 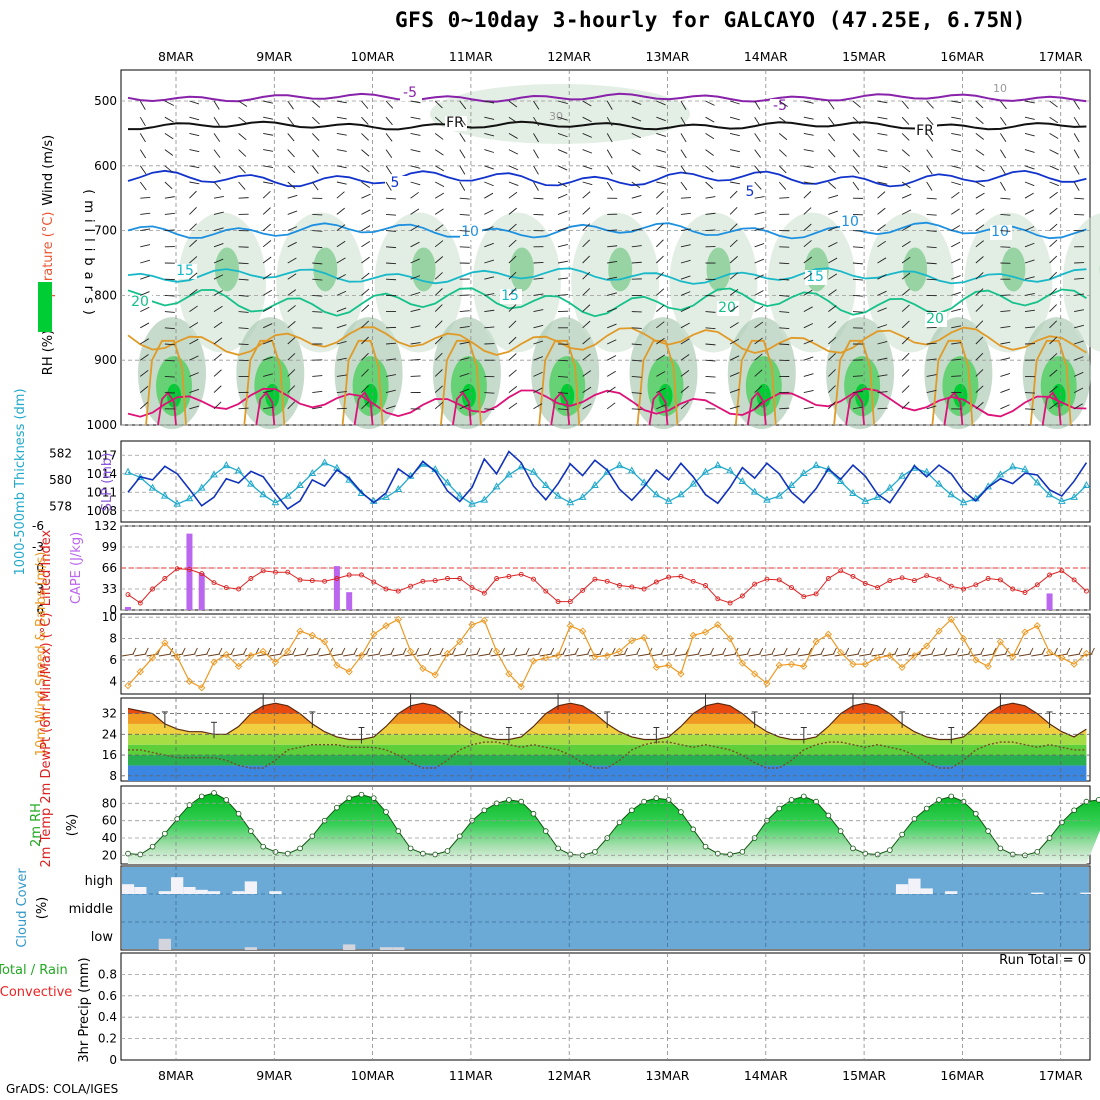 What do you see at coordinates (38, 526) in the screenshot?
I see `li-ytick: -6` at bounding box center [38, 526].